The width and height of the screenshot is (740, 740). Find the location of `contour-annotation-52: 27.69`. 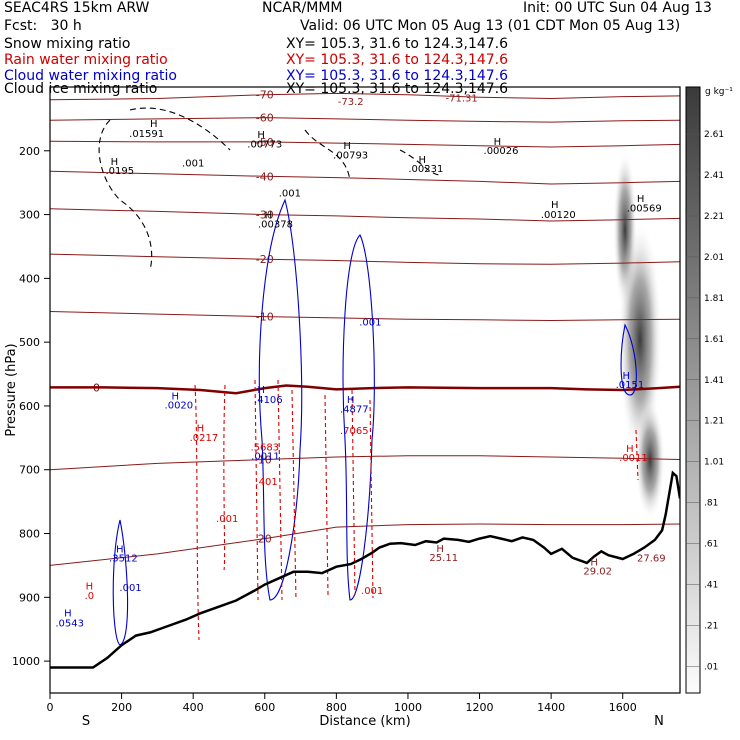

contour-annotation-52: 27.69 is located at coordinates (651, 559).